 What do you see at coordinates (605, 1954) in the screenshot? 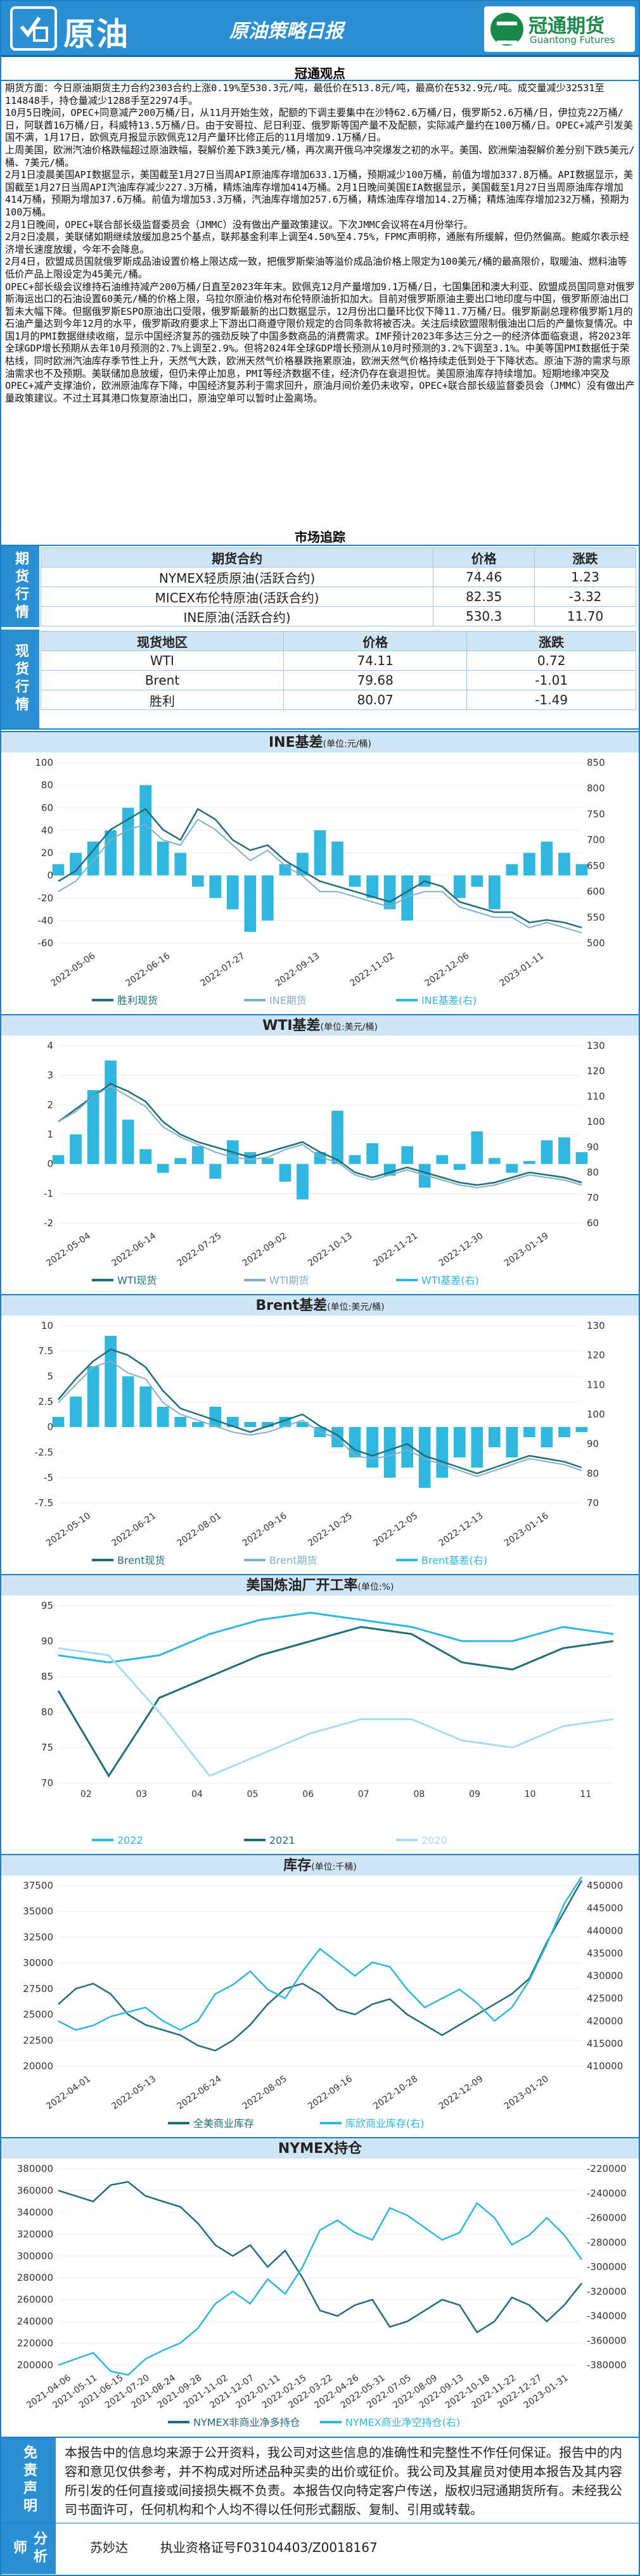
I see `y2-tick-label: 435000` at bounding box center [605, 1954].